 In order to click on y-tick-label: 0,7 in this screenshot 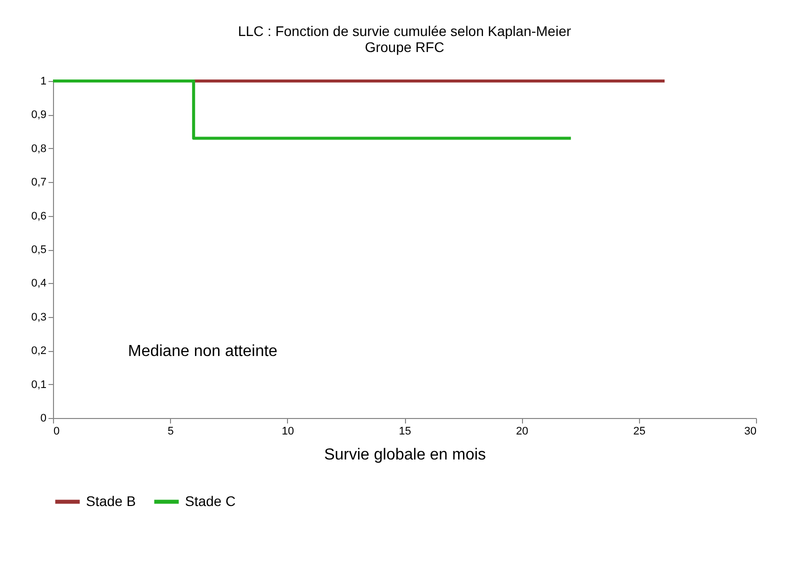, I will do `click(38, 182)`.